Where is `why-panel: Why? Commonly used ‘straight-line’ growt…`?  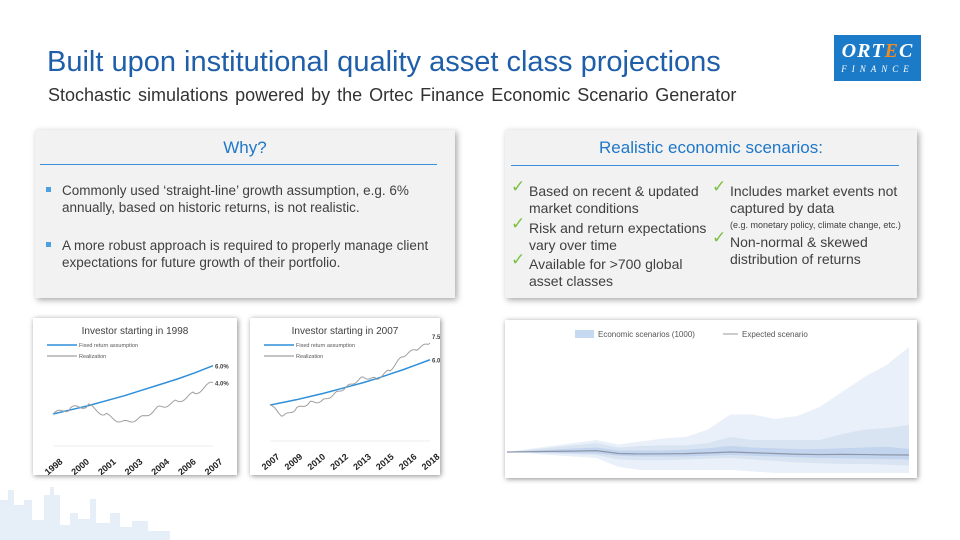
why-panel: Why? Commonly used ‘straight-line’ growt… is located at coordinates (245, 214).